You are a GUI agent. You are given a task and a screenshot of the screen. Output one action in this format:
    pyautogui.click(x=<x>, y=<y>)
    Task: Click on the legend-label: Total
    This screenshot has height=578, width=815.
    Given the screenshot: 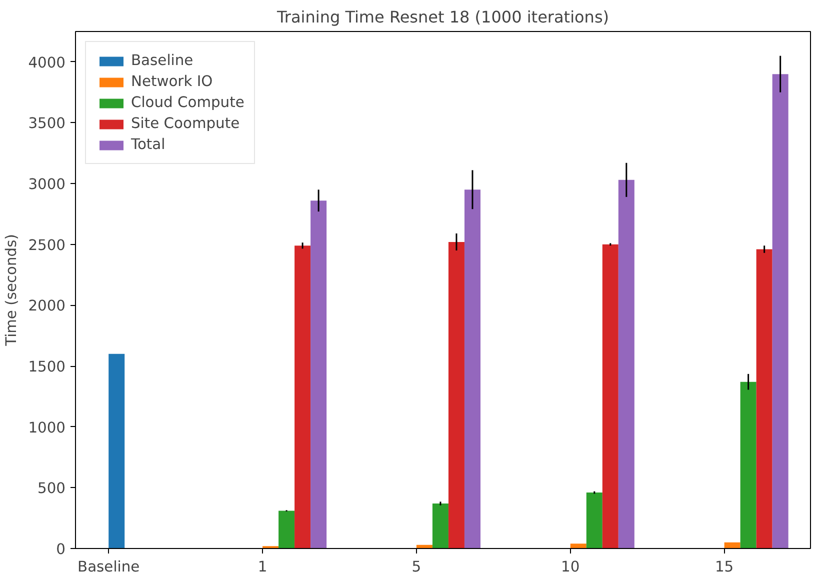 What is the action you would take?
    pyautogui.click(x=148, y=144)
    